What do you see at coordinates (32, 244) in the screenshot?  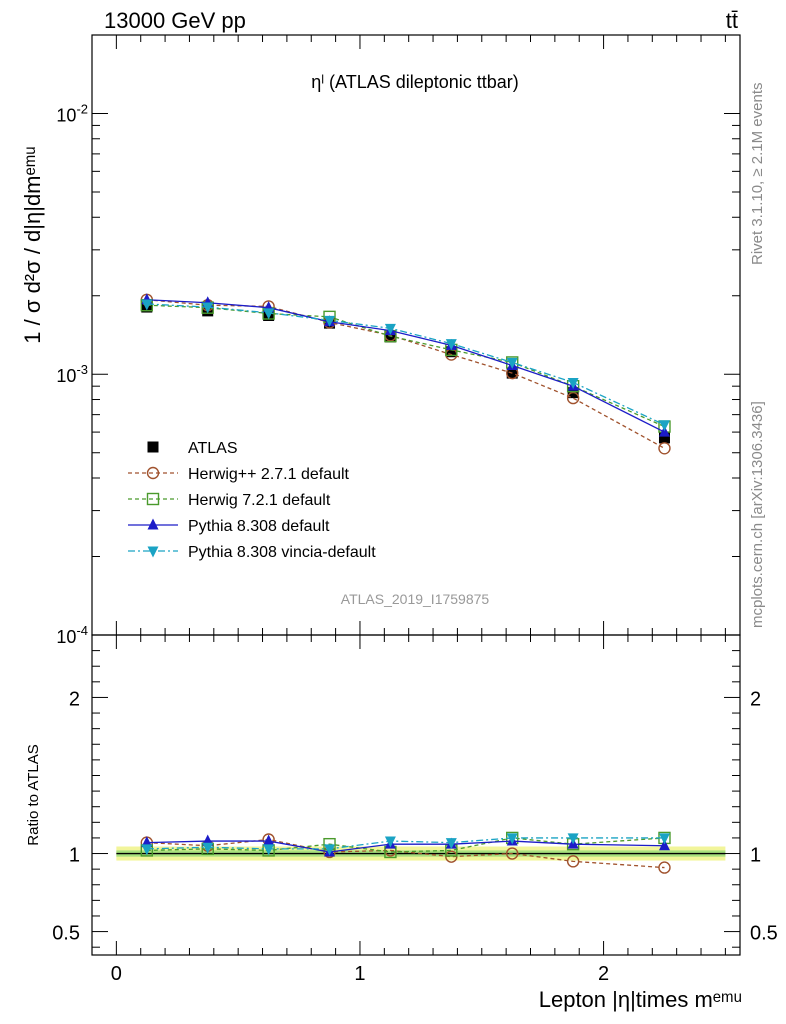 I see `y-axis-label: 1 / σ d²σ / d|η|dmᵉᵐᵘ` at bounding box center [32, 244].